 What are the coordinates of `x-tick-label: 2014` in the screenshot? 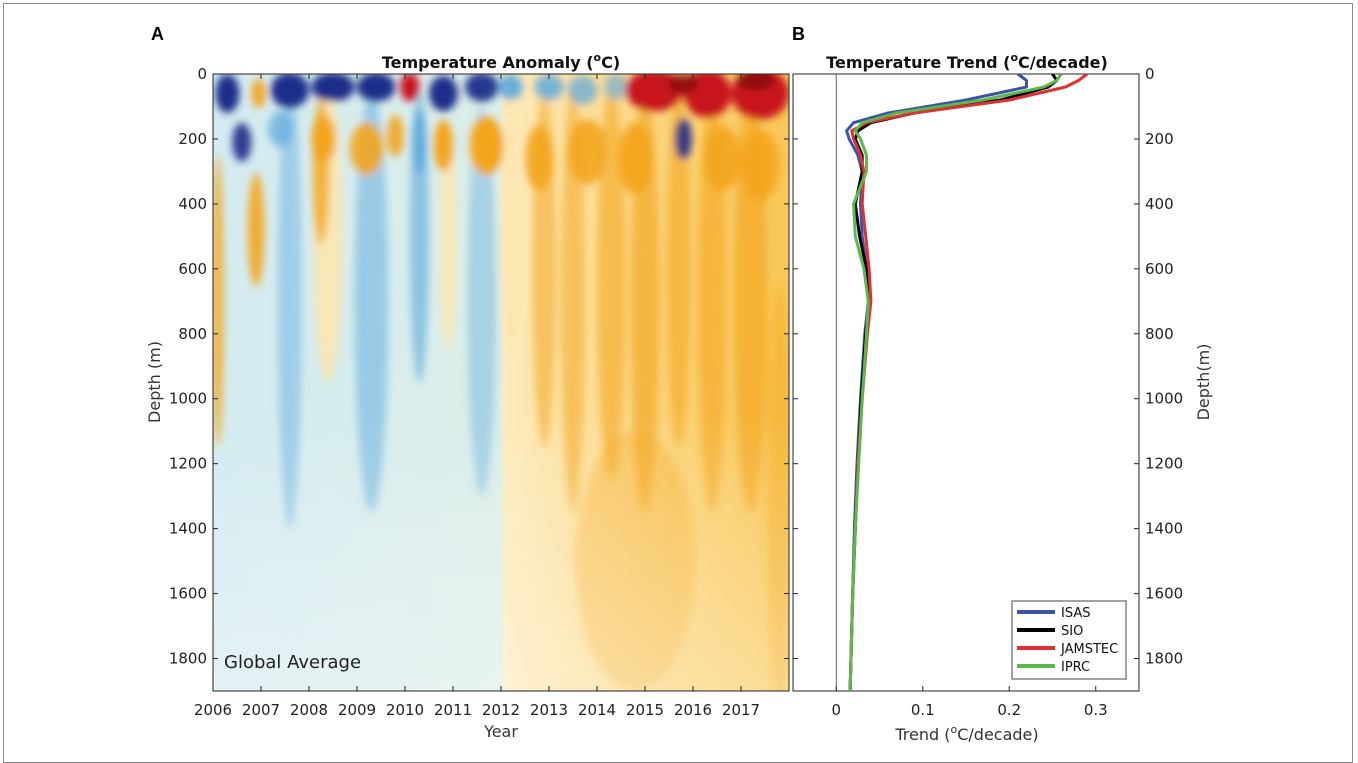 It's located at (597, 710).